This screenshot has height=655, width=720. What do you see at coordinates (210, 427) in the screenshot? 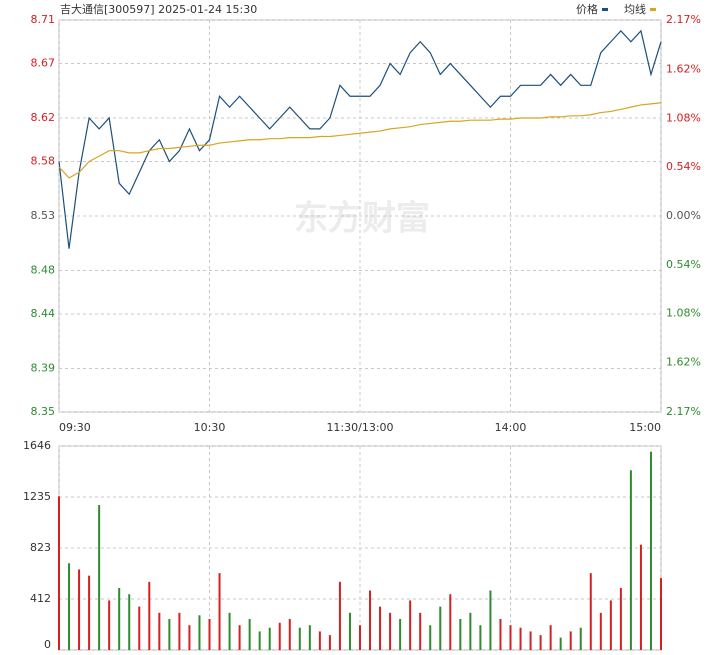
I see `x-tick-label: 10:30` at bounding box center [210, 427].